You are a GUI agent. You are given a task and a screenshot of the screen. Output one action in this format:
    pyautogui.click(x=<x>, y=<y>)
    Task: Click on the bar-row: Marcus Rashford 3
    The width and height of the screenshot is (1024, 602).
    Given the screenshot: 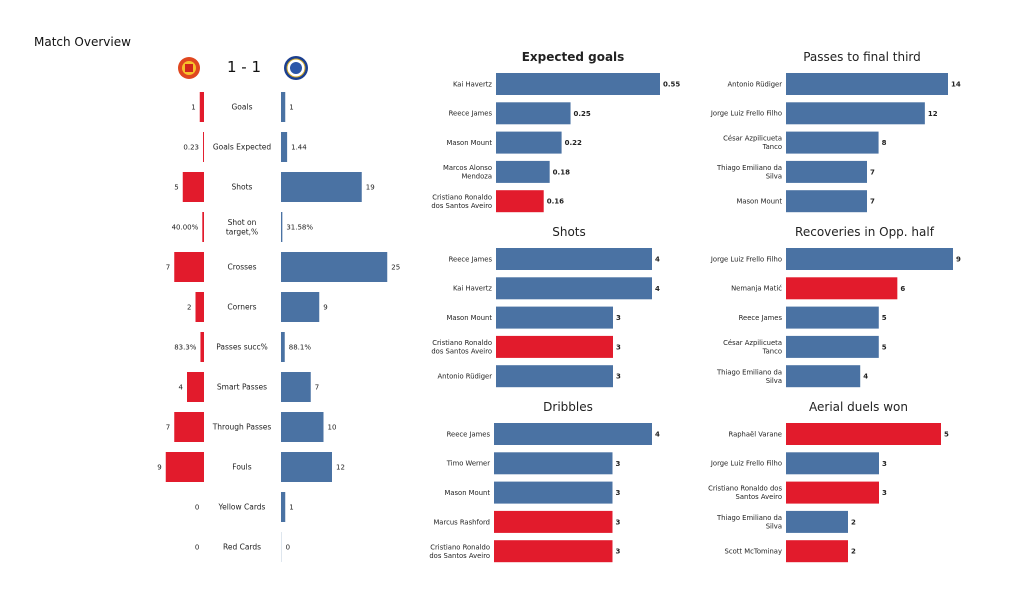 What is the action you would take?
    pyautogui.click(x=527, y=521)
    